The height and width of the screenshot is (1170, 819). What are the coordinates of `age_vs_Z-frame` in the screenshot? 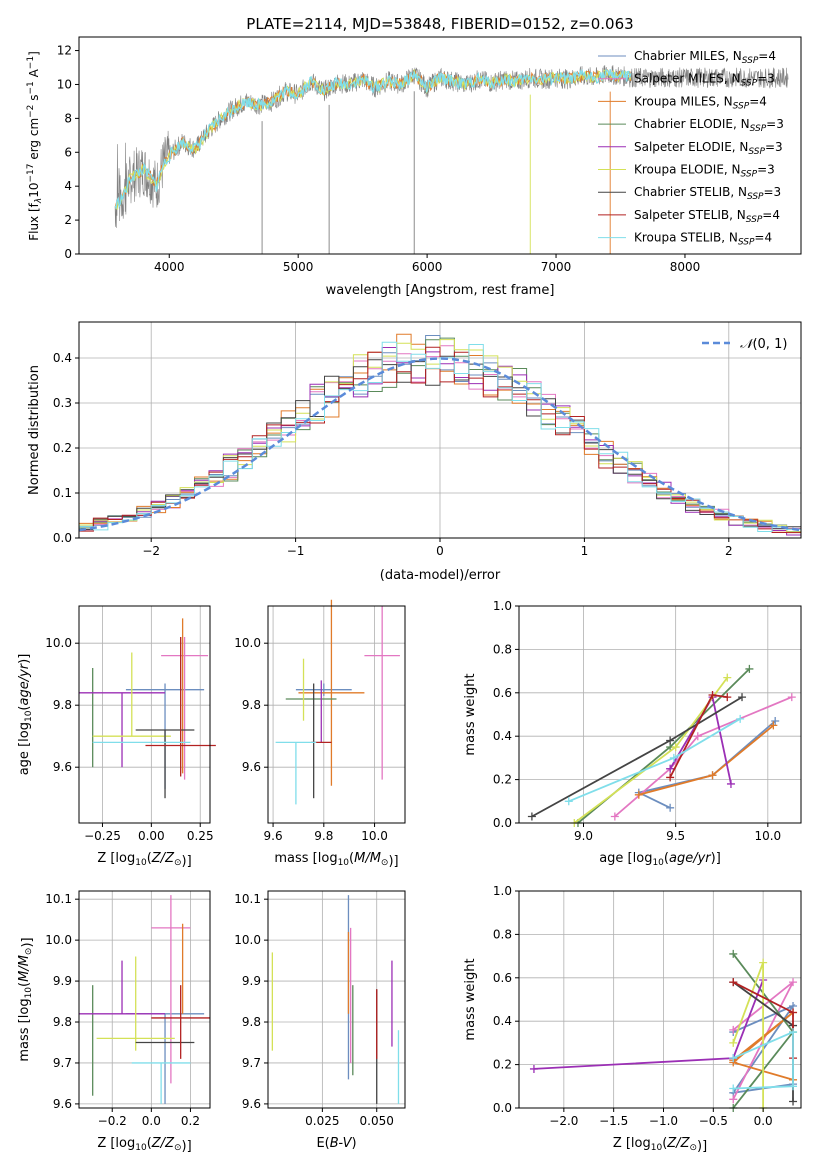 It's located at (144, 714).